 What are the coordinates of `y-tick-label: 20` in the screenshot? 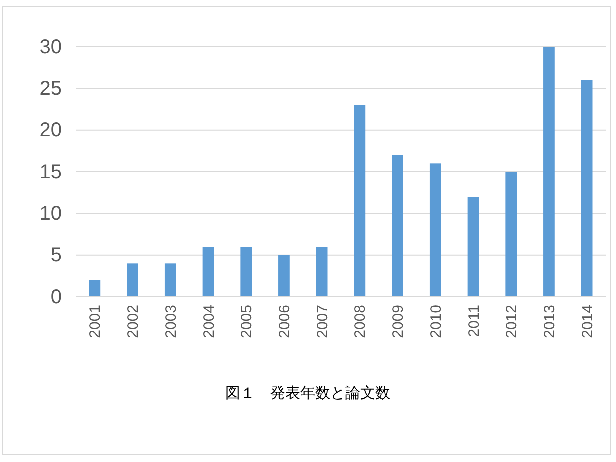 It's located at (51, 131).